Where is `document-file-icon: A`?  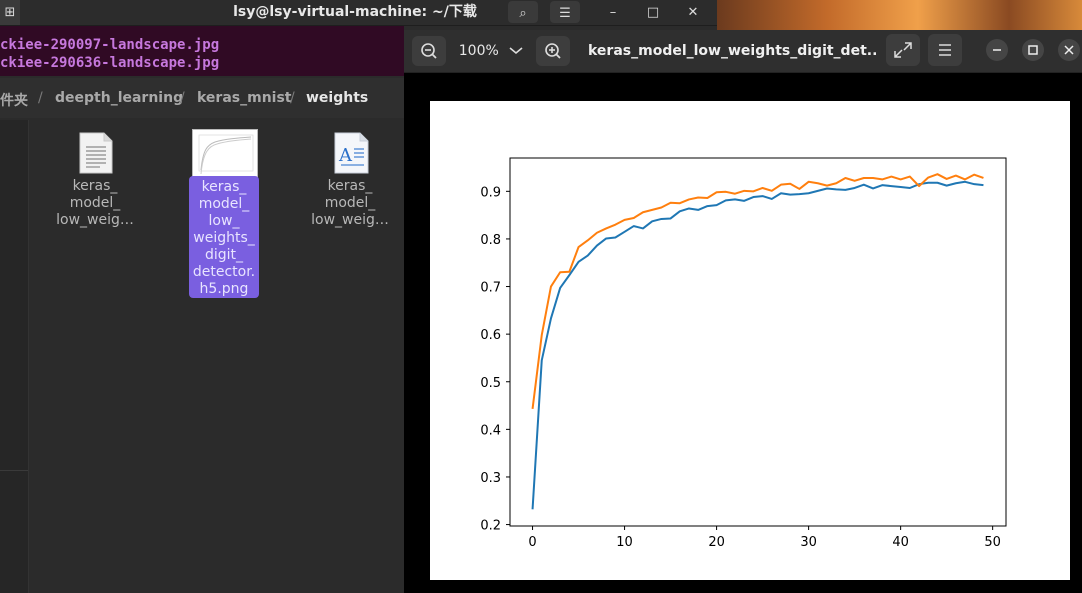 document-file-icon: A is located at coordinates (352, 153).